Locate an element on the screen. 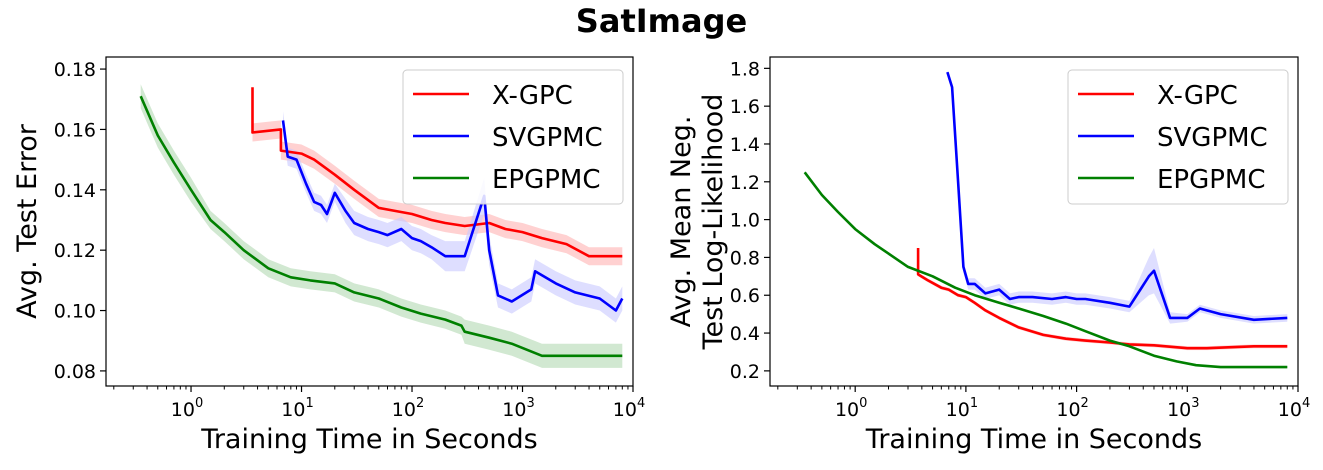 The image size is (1323, 470). figure-title: SatImage is located at coordinates (661, 21).